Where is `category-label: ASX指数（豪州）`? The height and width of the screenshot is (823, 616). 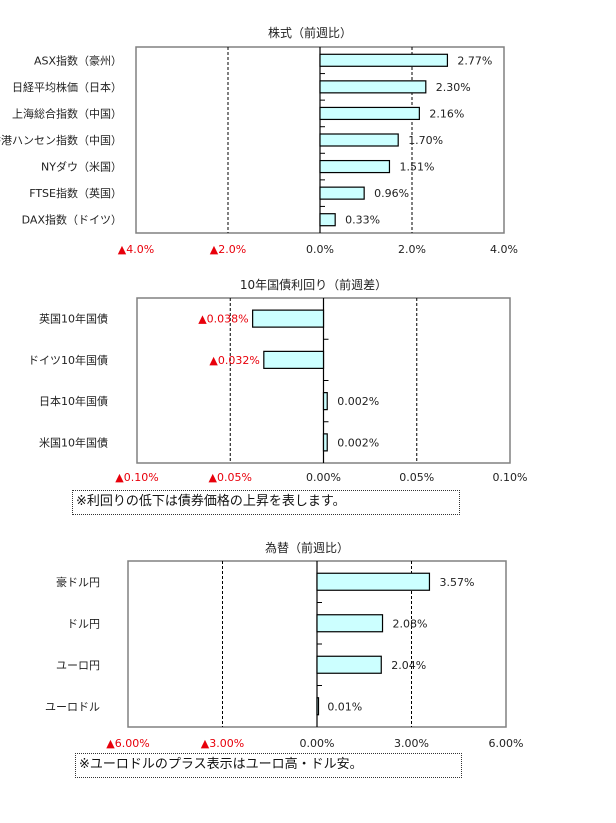
category-label: ASX指数（豪州） is located at coordinates (78, 60).